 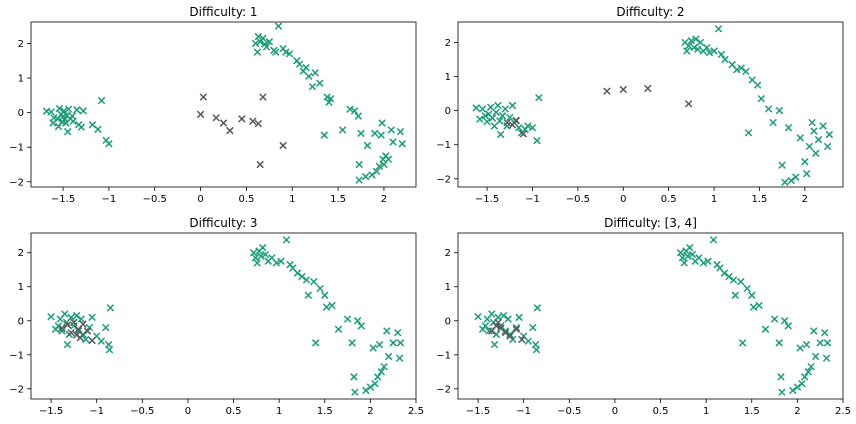 I want to click on x-tick-label: −1, so click(x=532, y=199).